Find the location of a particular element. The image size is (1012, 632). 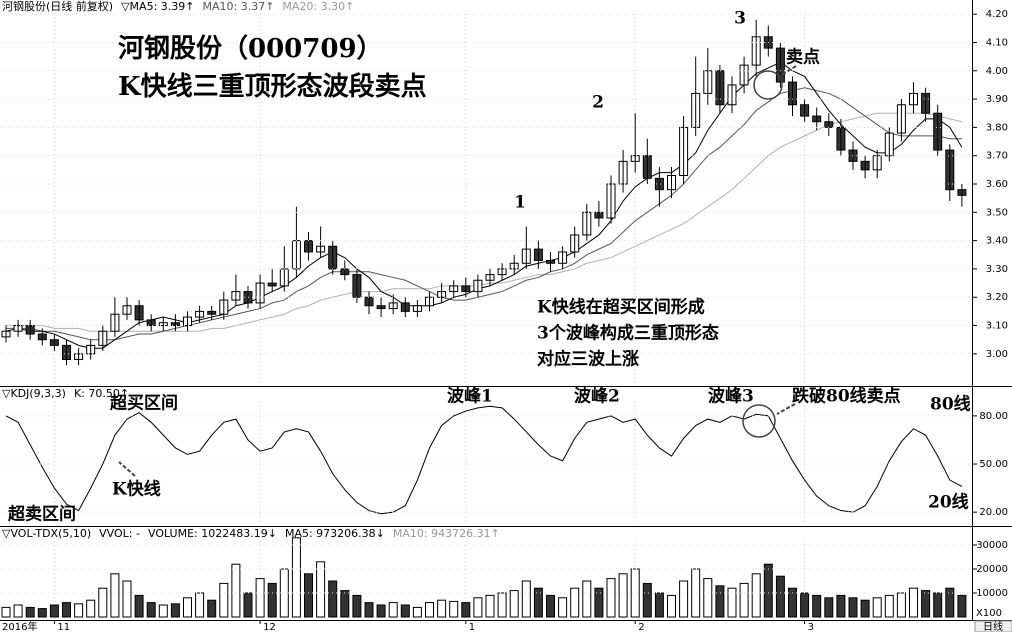

x-tick-label: 1 is located at coordinates (472, 627).